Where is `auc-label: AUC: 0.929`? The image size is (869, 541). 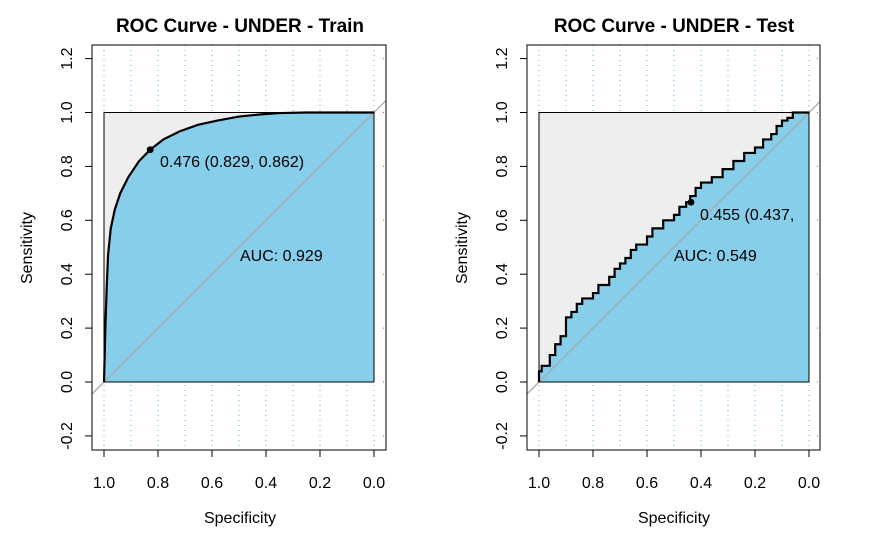 auc-label: AUC: 0.929 is located at coordinates (281, 256).